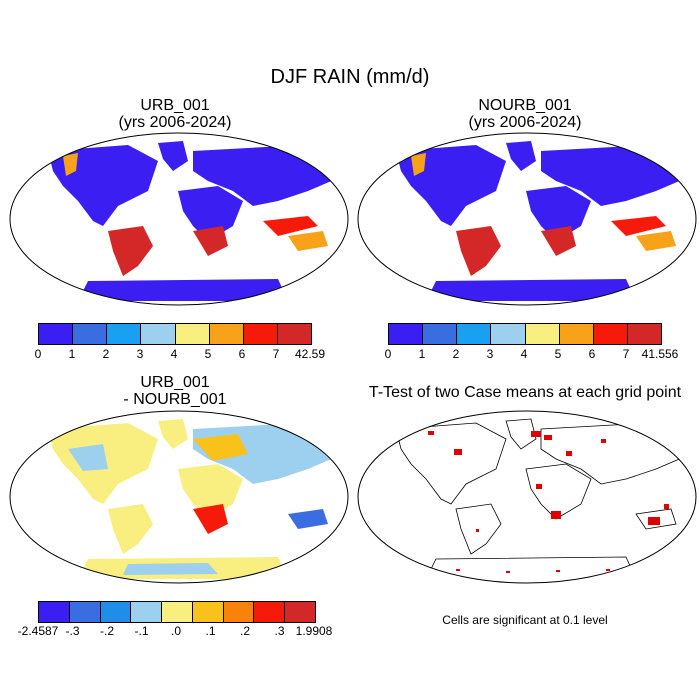 Image resolution: width=700 pixels, height=700 pixels. What do you see at coordinates (107, 631) in the screenshot?
I see `colorbar-tick-label: -.2` at bounding box center [107, 631].